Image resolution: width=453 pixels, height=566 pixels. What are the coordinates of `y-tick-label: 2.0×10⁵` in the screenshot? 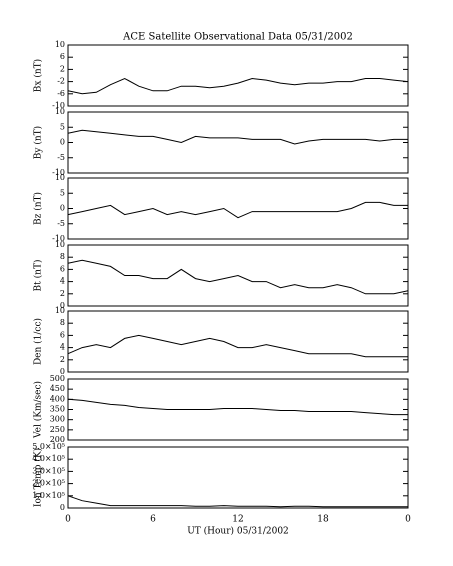 It's located at (48, 483).